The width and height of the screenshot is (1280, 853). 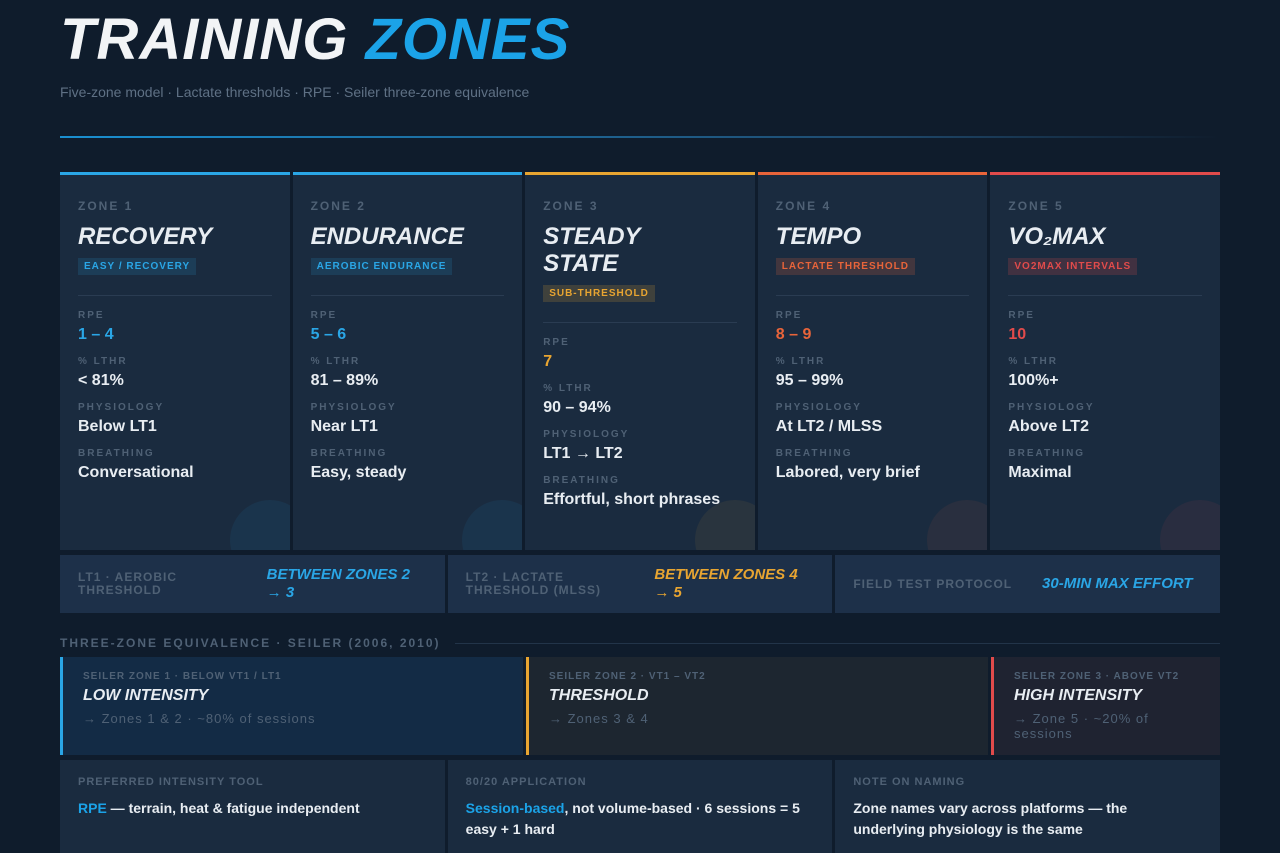 I want to click on seiler-name: THRESHOLD, so click(x=599, y=695).